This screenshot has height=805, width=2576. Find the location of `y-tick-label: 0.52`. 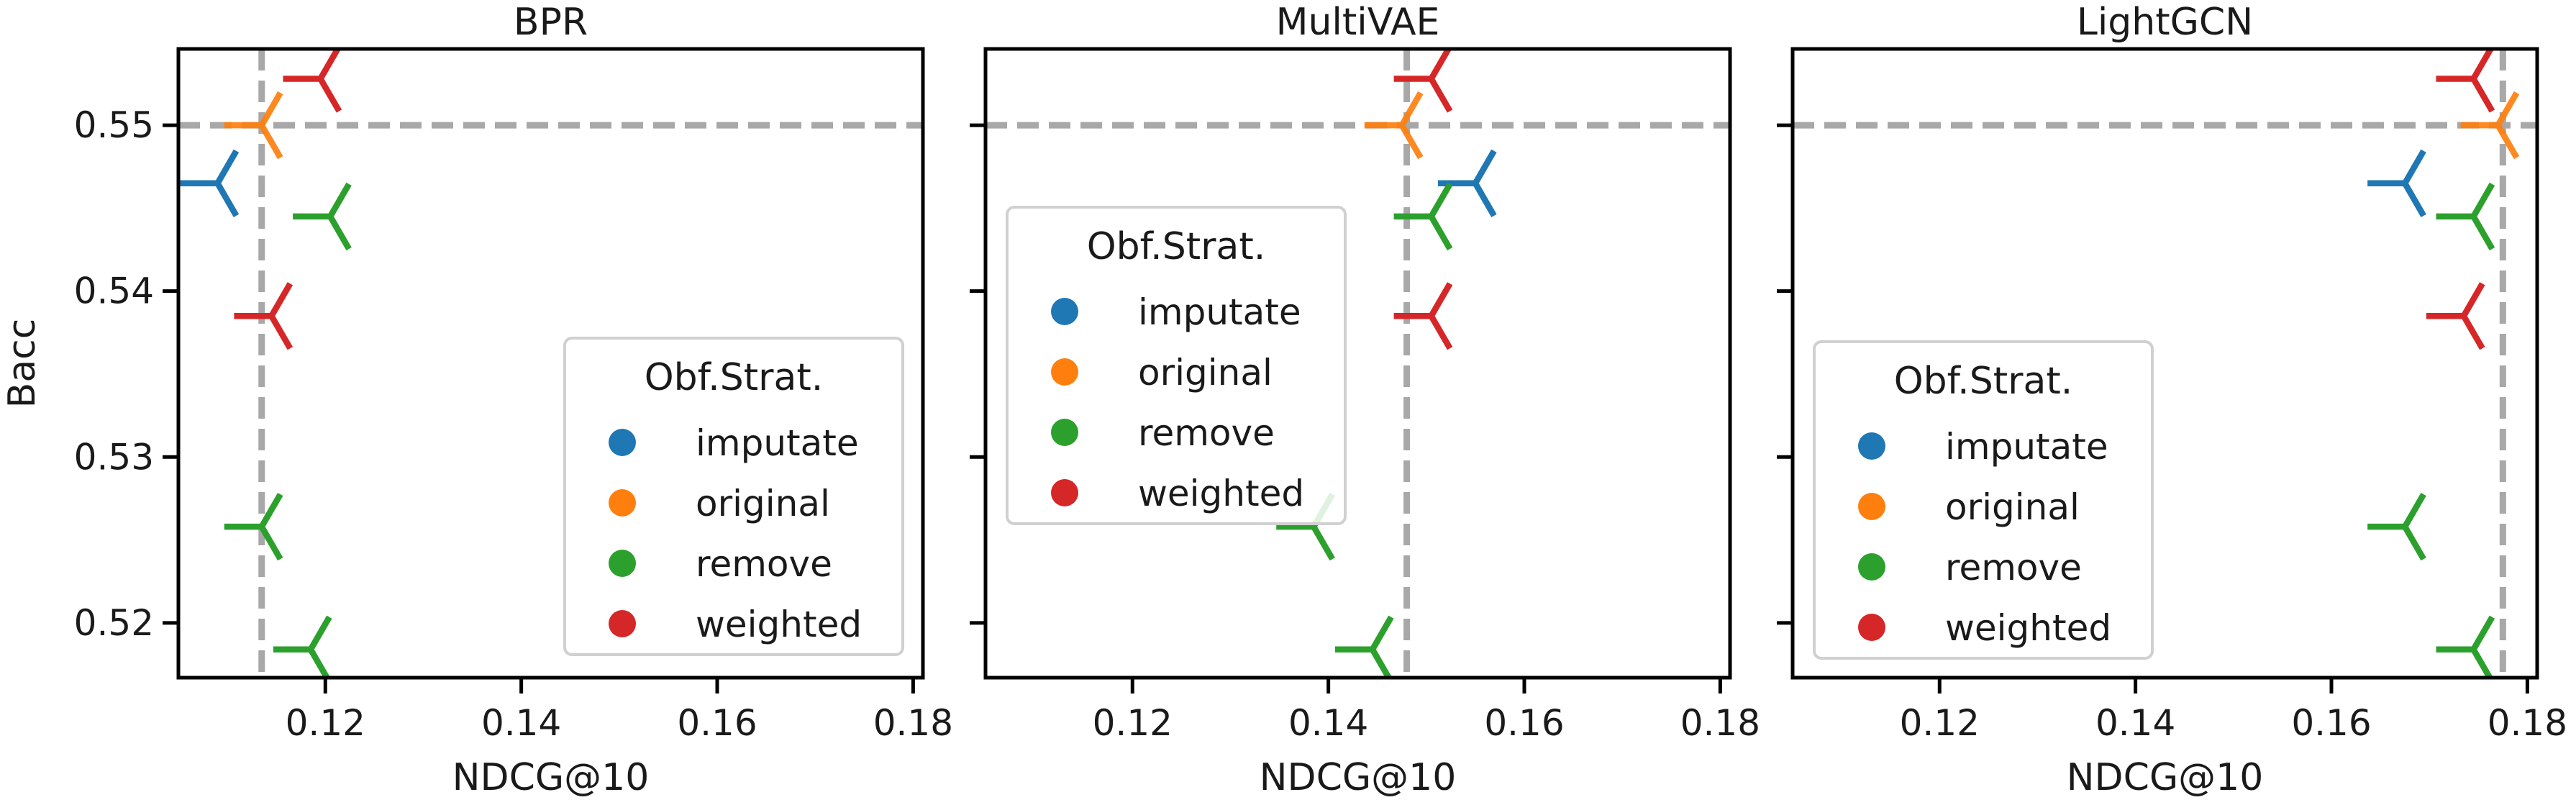

y-tick-label: 0.52 is located at coordinates (114, 623).